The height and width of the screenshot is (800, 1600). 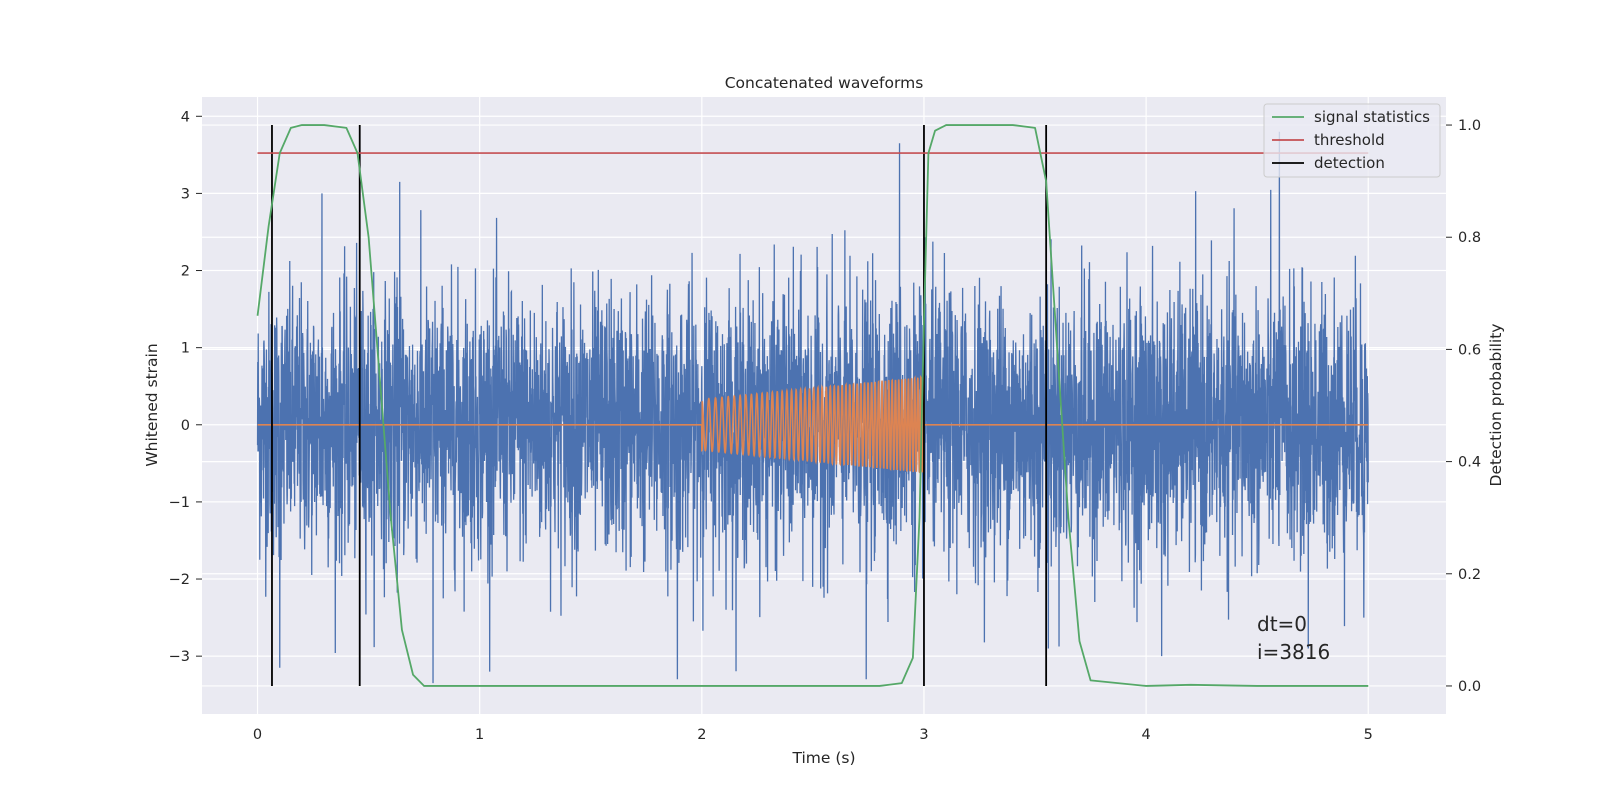 What do you see at coordinates (701, 735) in the screenshot?
I see `x-tick-label: 2` at bounding box center [701, 735].